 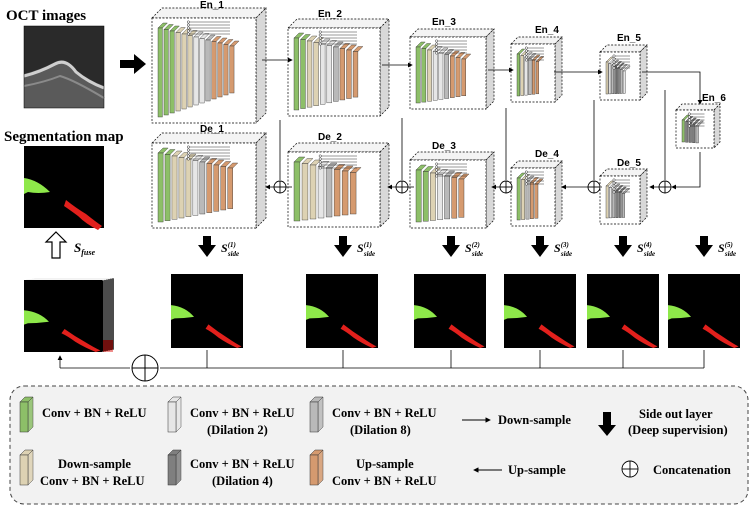 I want to click on skip-connections, so click(x=472, y=135).